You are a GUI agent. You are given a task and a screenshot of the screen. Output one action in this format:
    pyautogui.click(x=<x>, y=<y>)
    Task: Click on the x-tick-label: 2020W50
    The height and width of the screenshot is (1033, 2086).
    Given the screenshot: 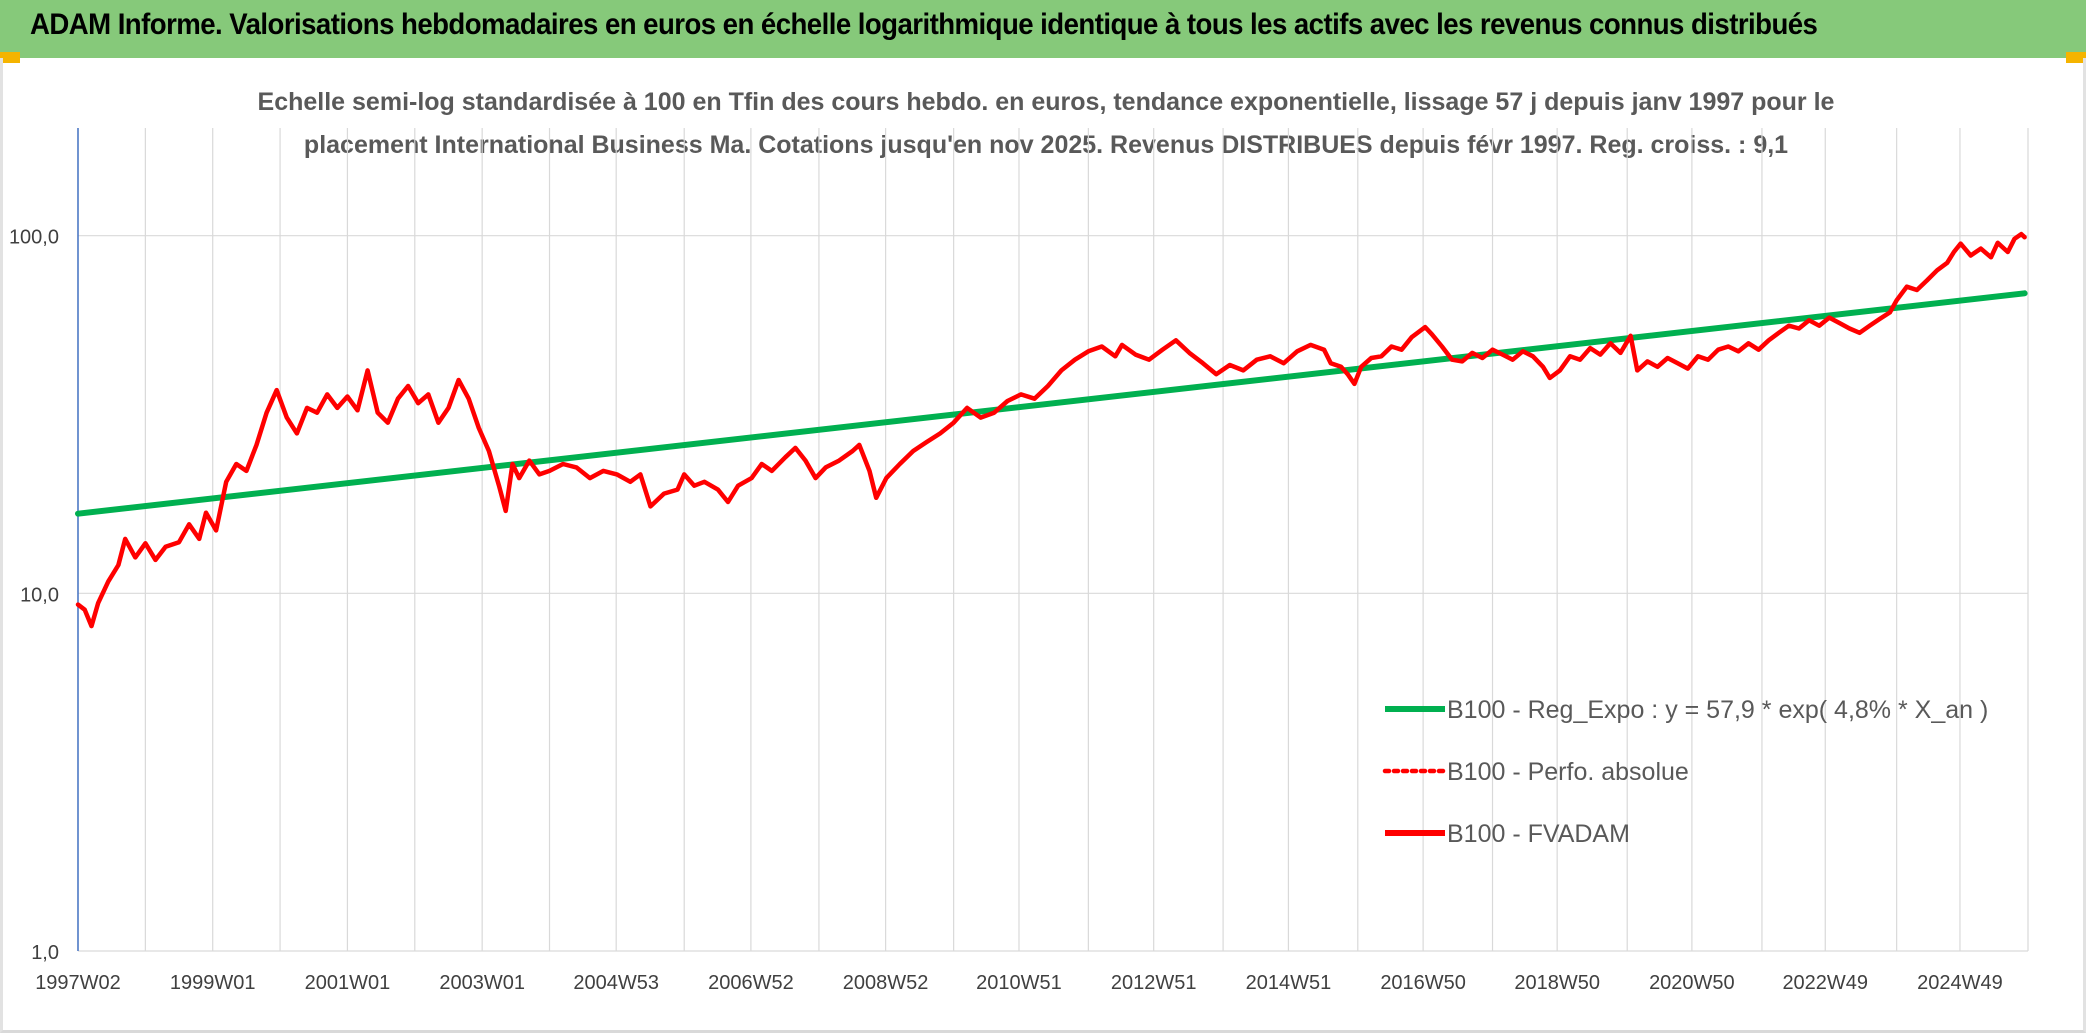 What is the action you would take?
    pyautogui.click(x=1692, y=983)
    